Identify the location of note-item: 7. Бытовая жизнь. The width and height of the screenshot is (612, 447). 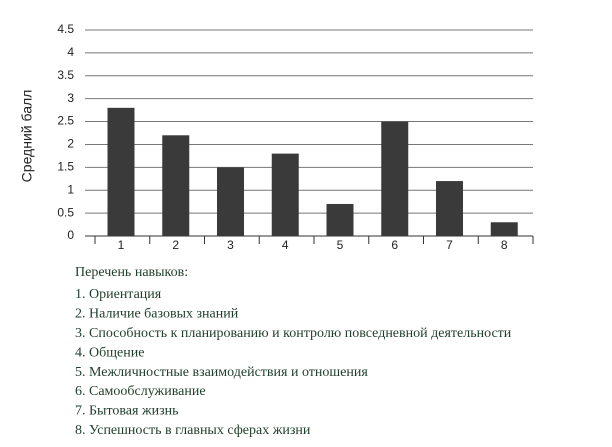
(127, 411).